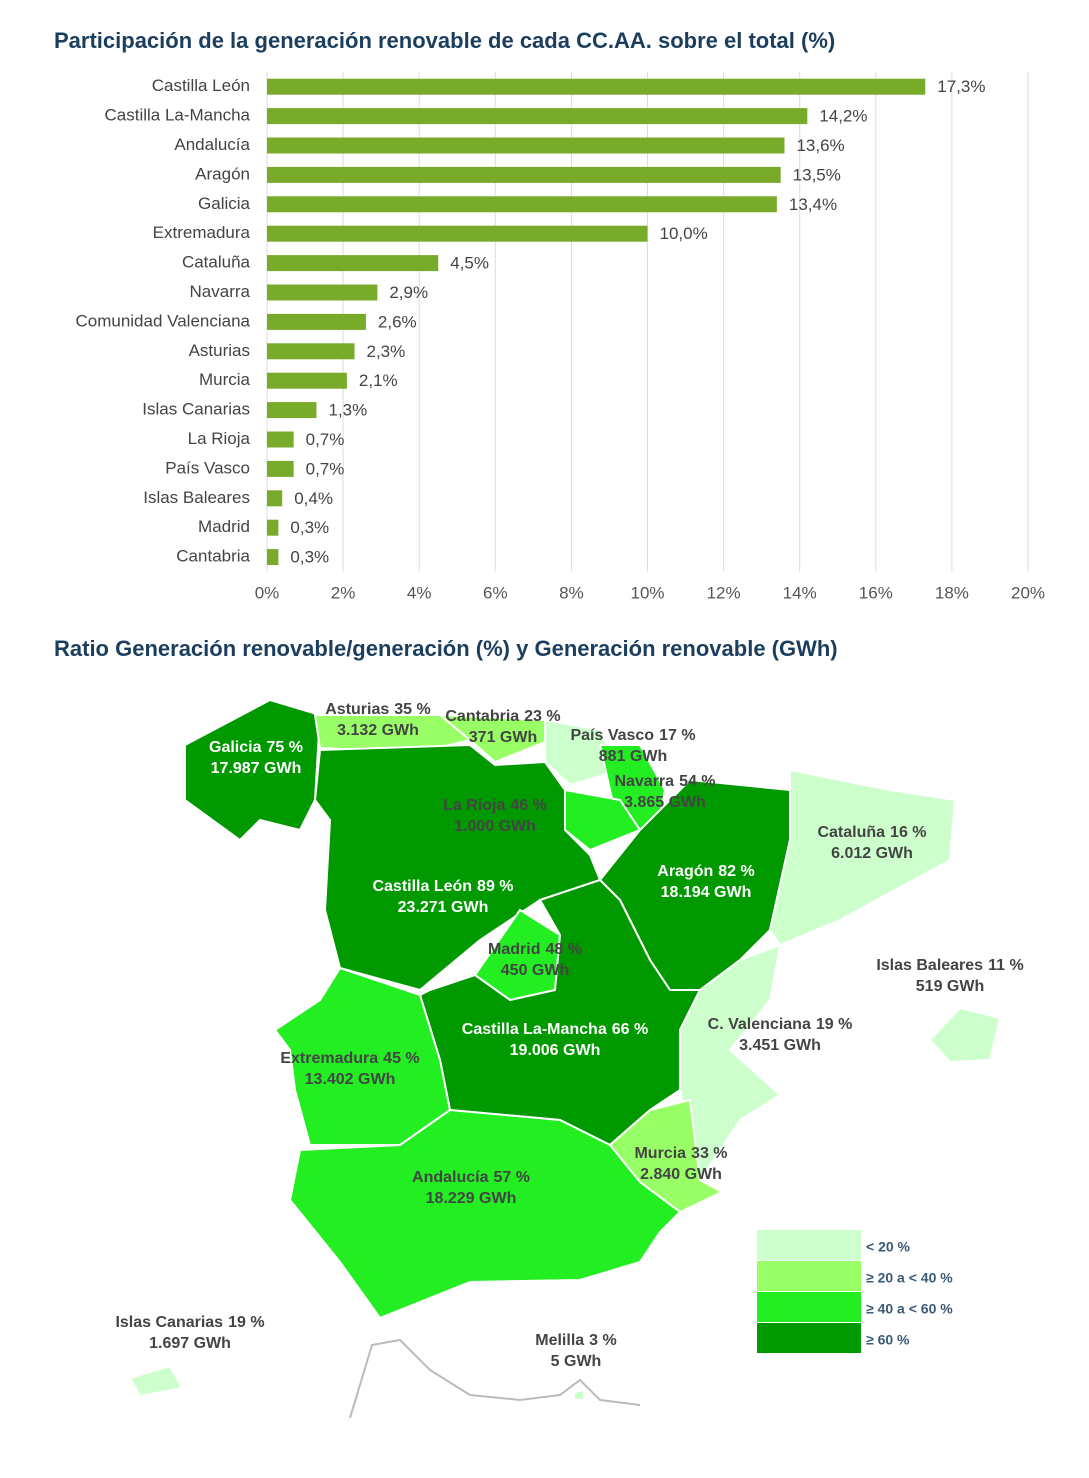  What do you see at coordinates (514, 949) in the screenshot?
I see `region-name: Madrid` at bounding box center [514, 949].